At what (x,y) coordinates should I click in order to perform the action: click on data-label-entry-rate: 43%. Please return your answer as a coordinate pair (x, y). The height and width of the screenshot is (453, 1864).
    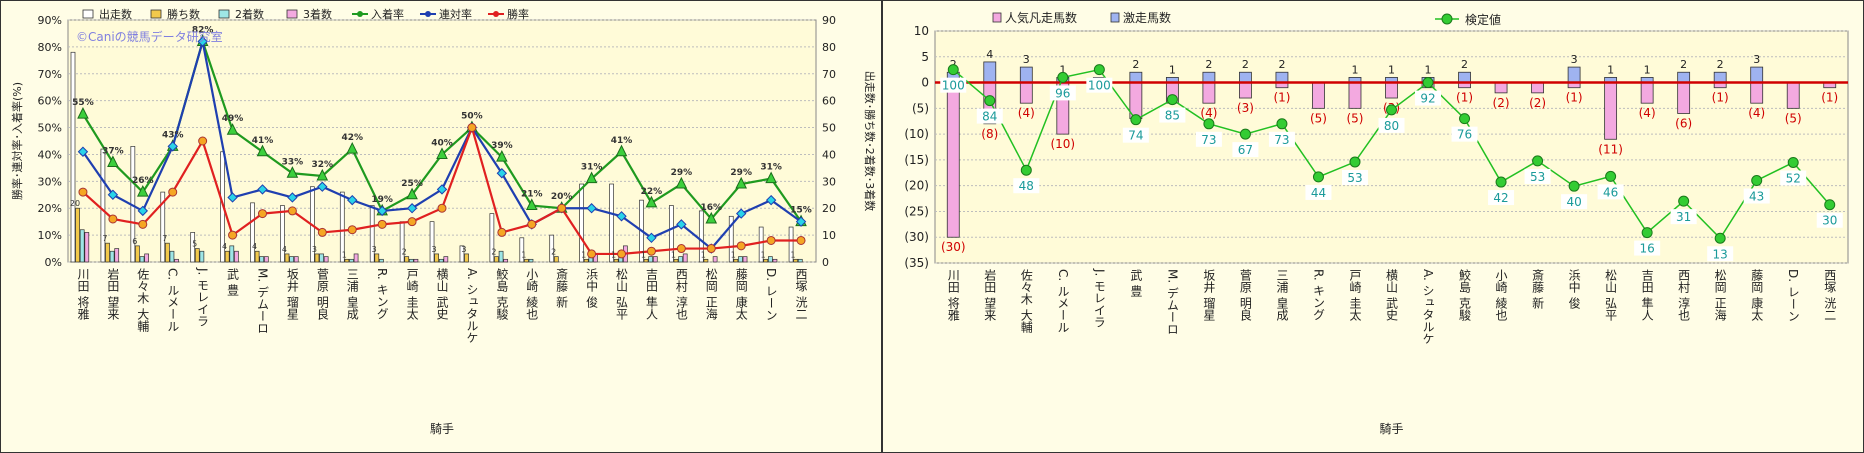
    Looking at the image, I should click on (173, 135).